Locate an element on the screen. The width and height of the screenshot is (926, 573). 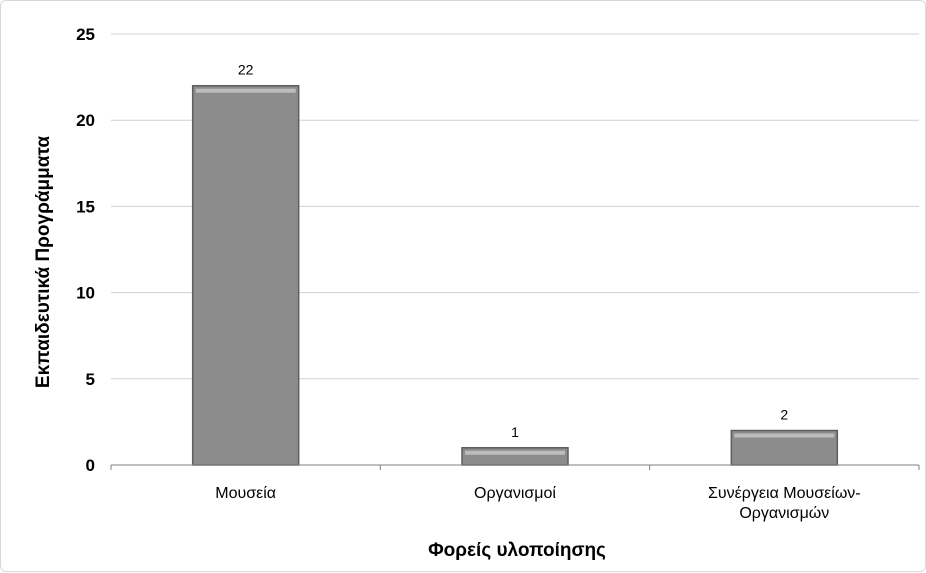
x-category-label: Μουσεία is located at coordinates (245, 493).